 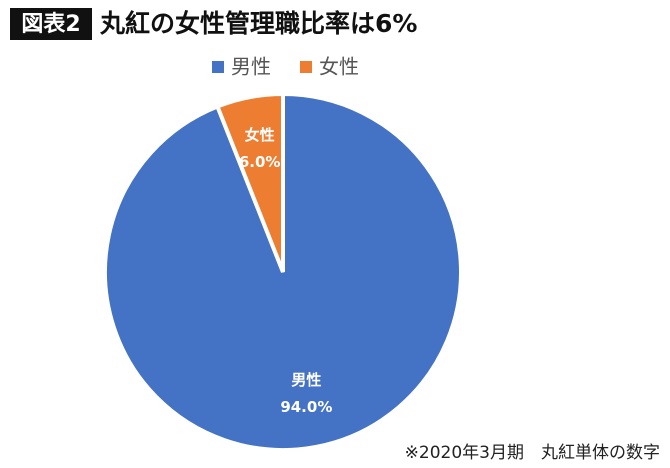 I want to click on badge: 図表2, so click(x=50, y=24).